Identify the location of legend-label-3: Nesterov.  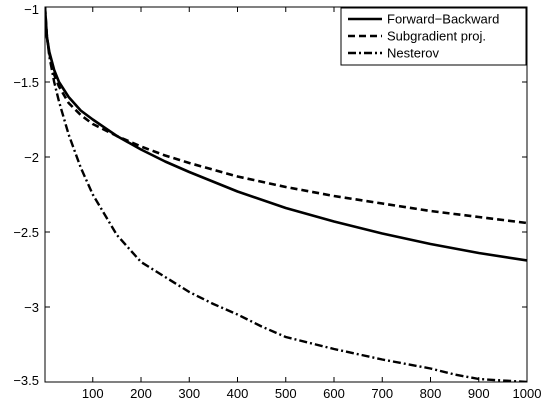
(413, 53).